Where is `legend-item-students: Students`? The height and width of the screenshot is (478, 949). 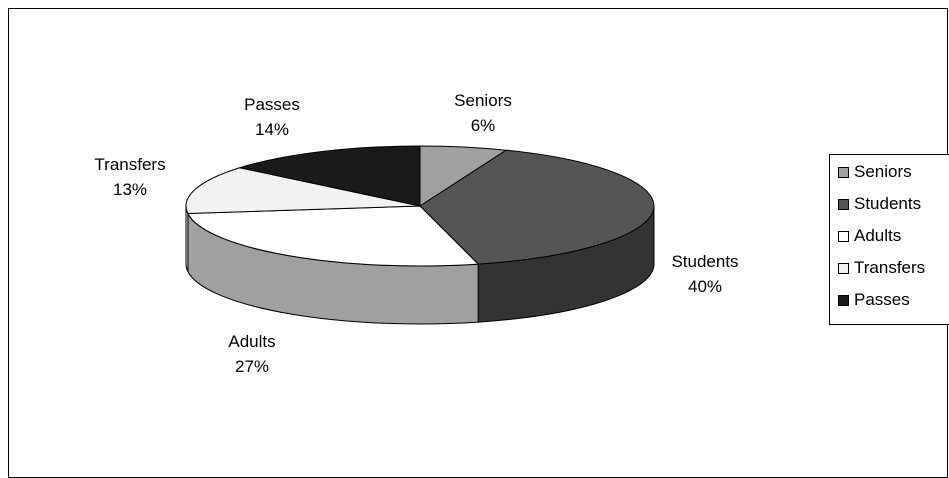 legend-item-students: Students is located at coordinates (879, 204).